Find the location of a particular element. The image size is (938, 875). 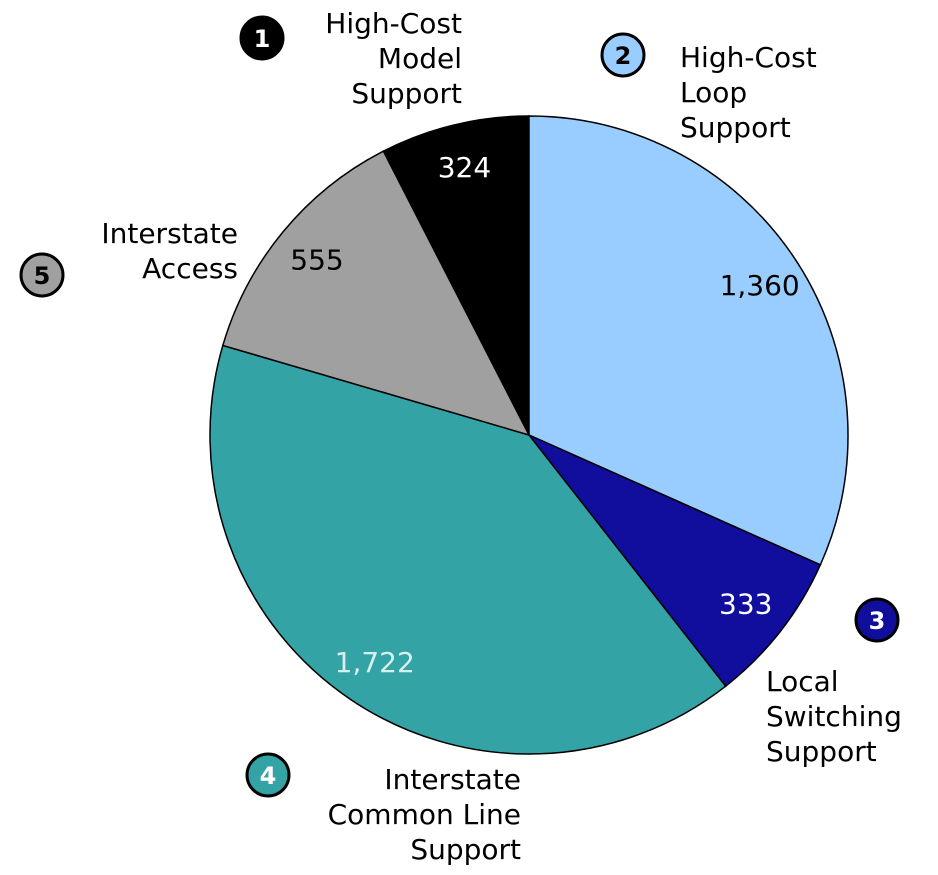

value-label: 555 is located at coordinates (316, 259).